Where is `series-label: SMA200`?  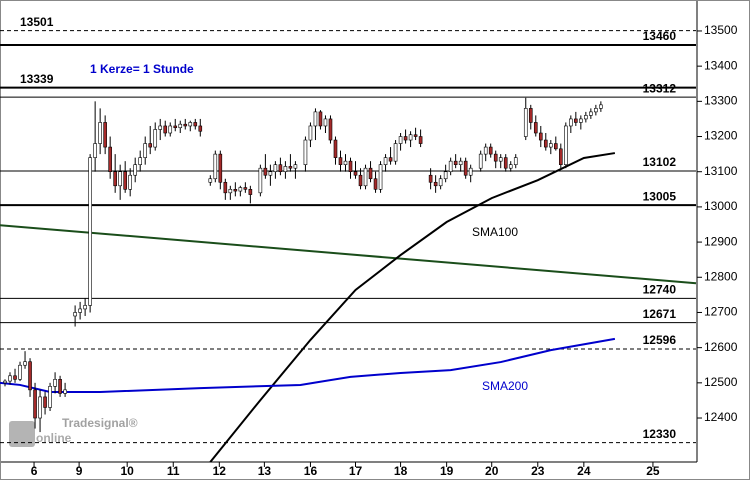 series-label: SMA200 is located at coordinates (505, 386).